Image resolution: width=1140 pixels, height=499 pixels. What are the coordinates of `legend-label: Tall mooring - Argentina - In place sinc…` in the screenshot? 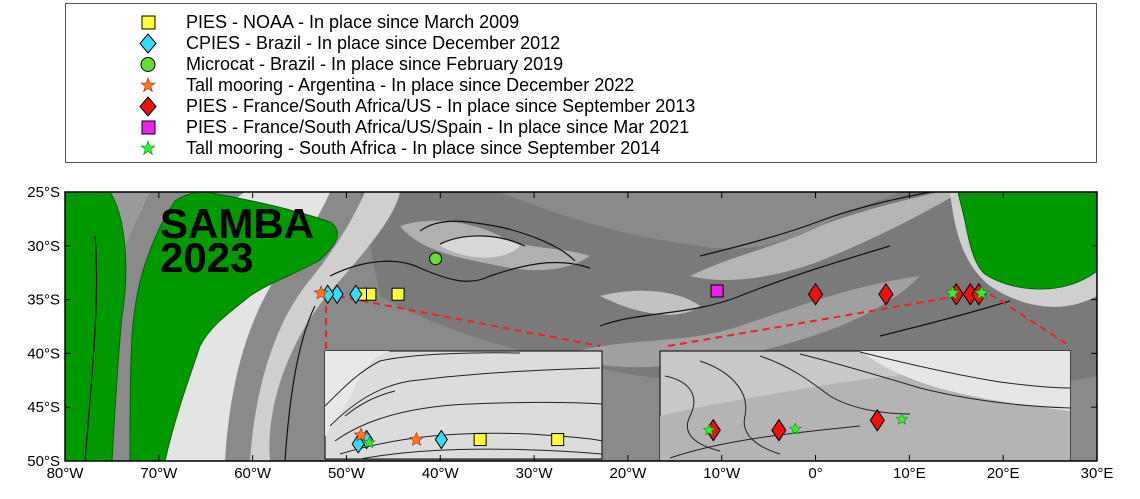 It's located at (410, 85).